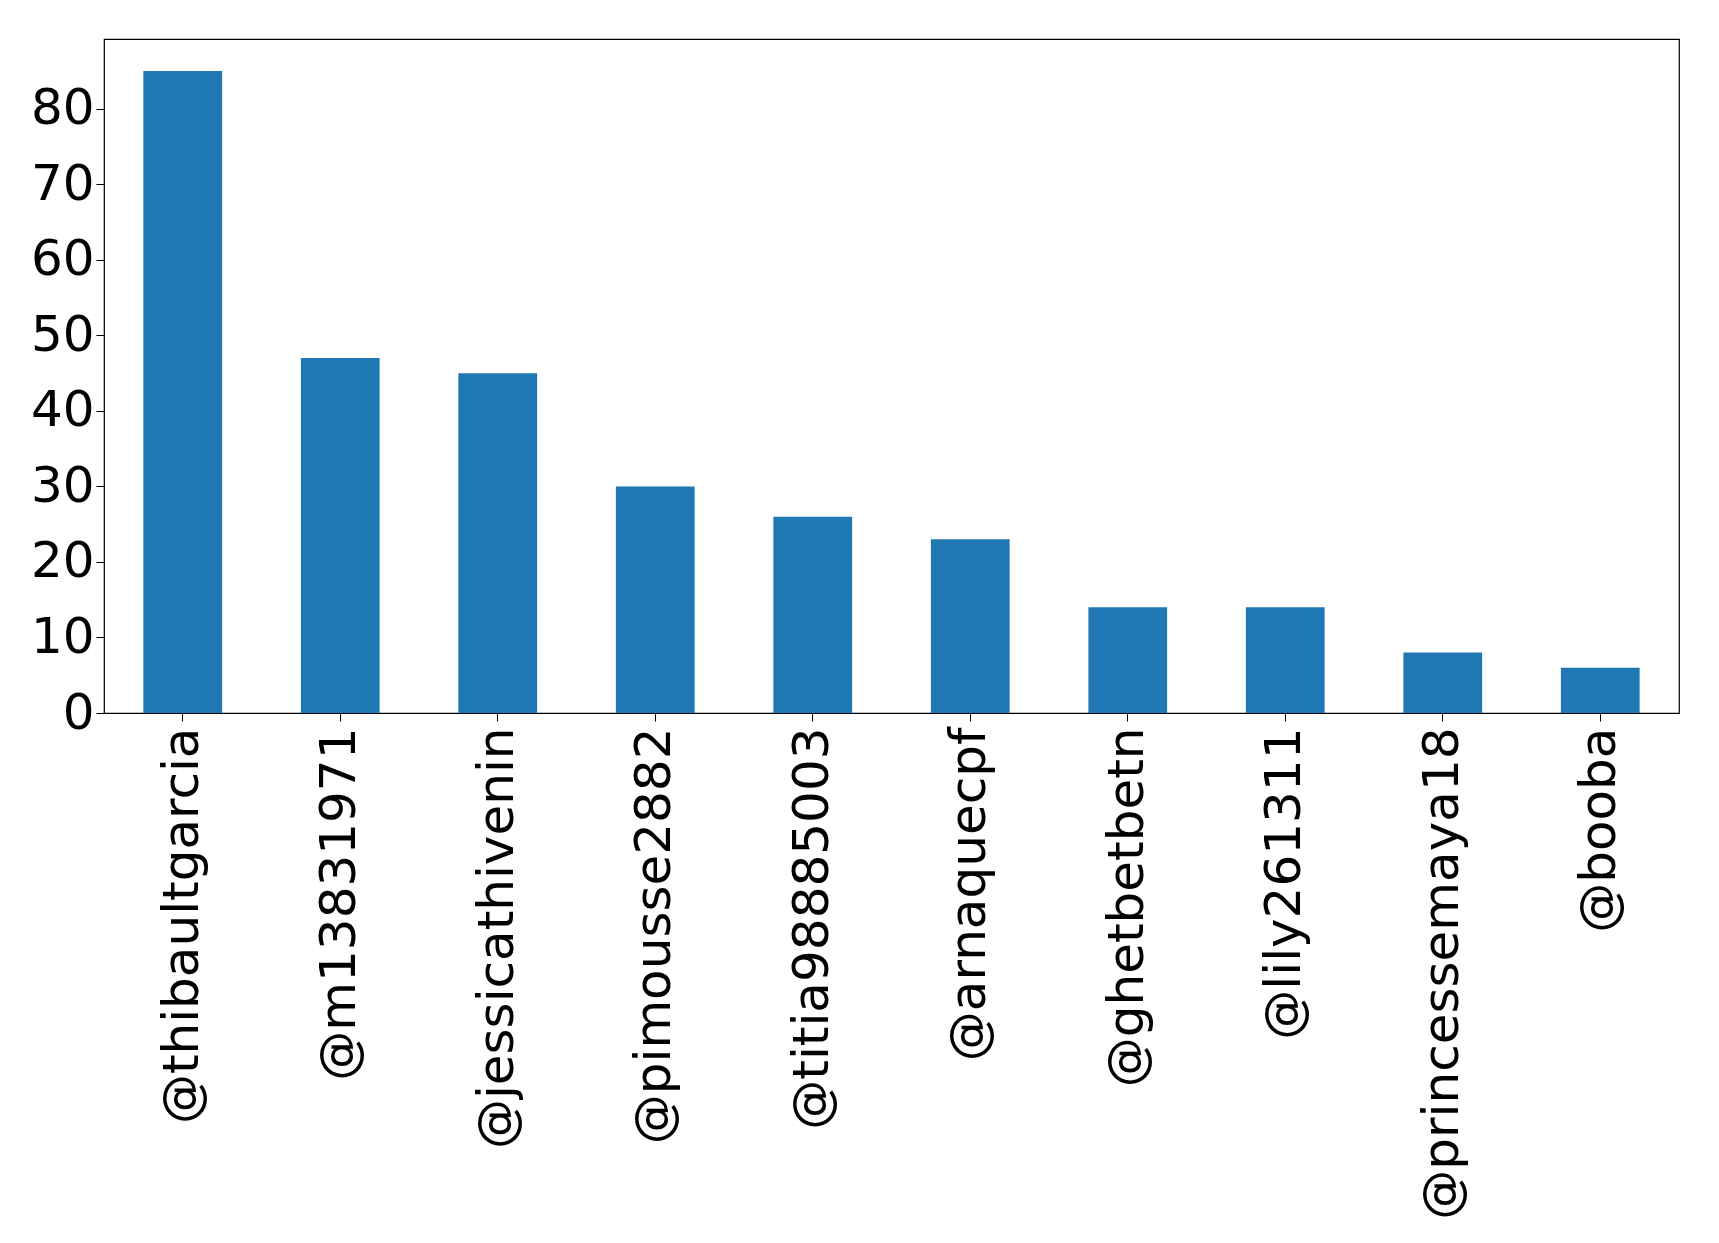 Image resolution: width=1719 pixels, height=1243 pixels. Describe the element at coordinates (78, 711) in the screenshot. I see `y-tick-label: 0` at that location.